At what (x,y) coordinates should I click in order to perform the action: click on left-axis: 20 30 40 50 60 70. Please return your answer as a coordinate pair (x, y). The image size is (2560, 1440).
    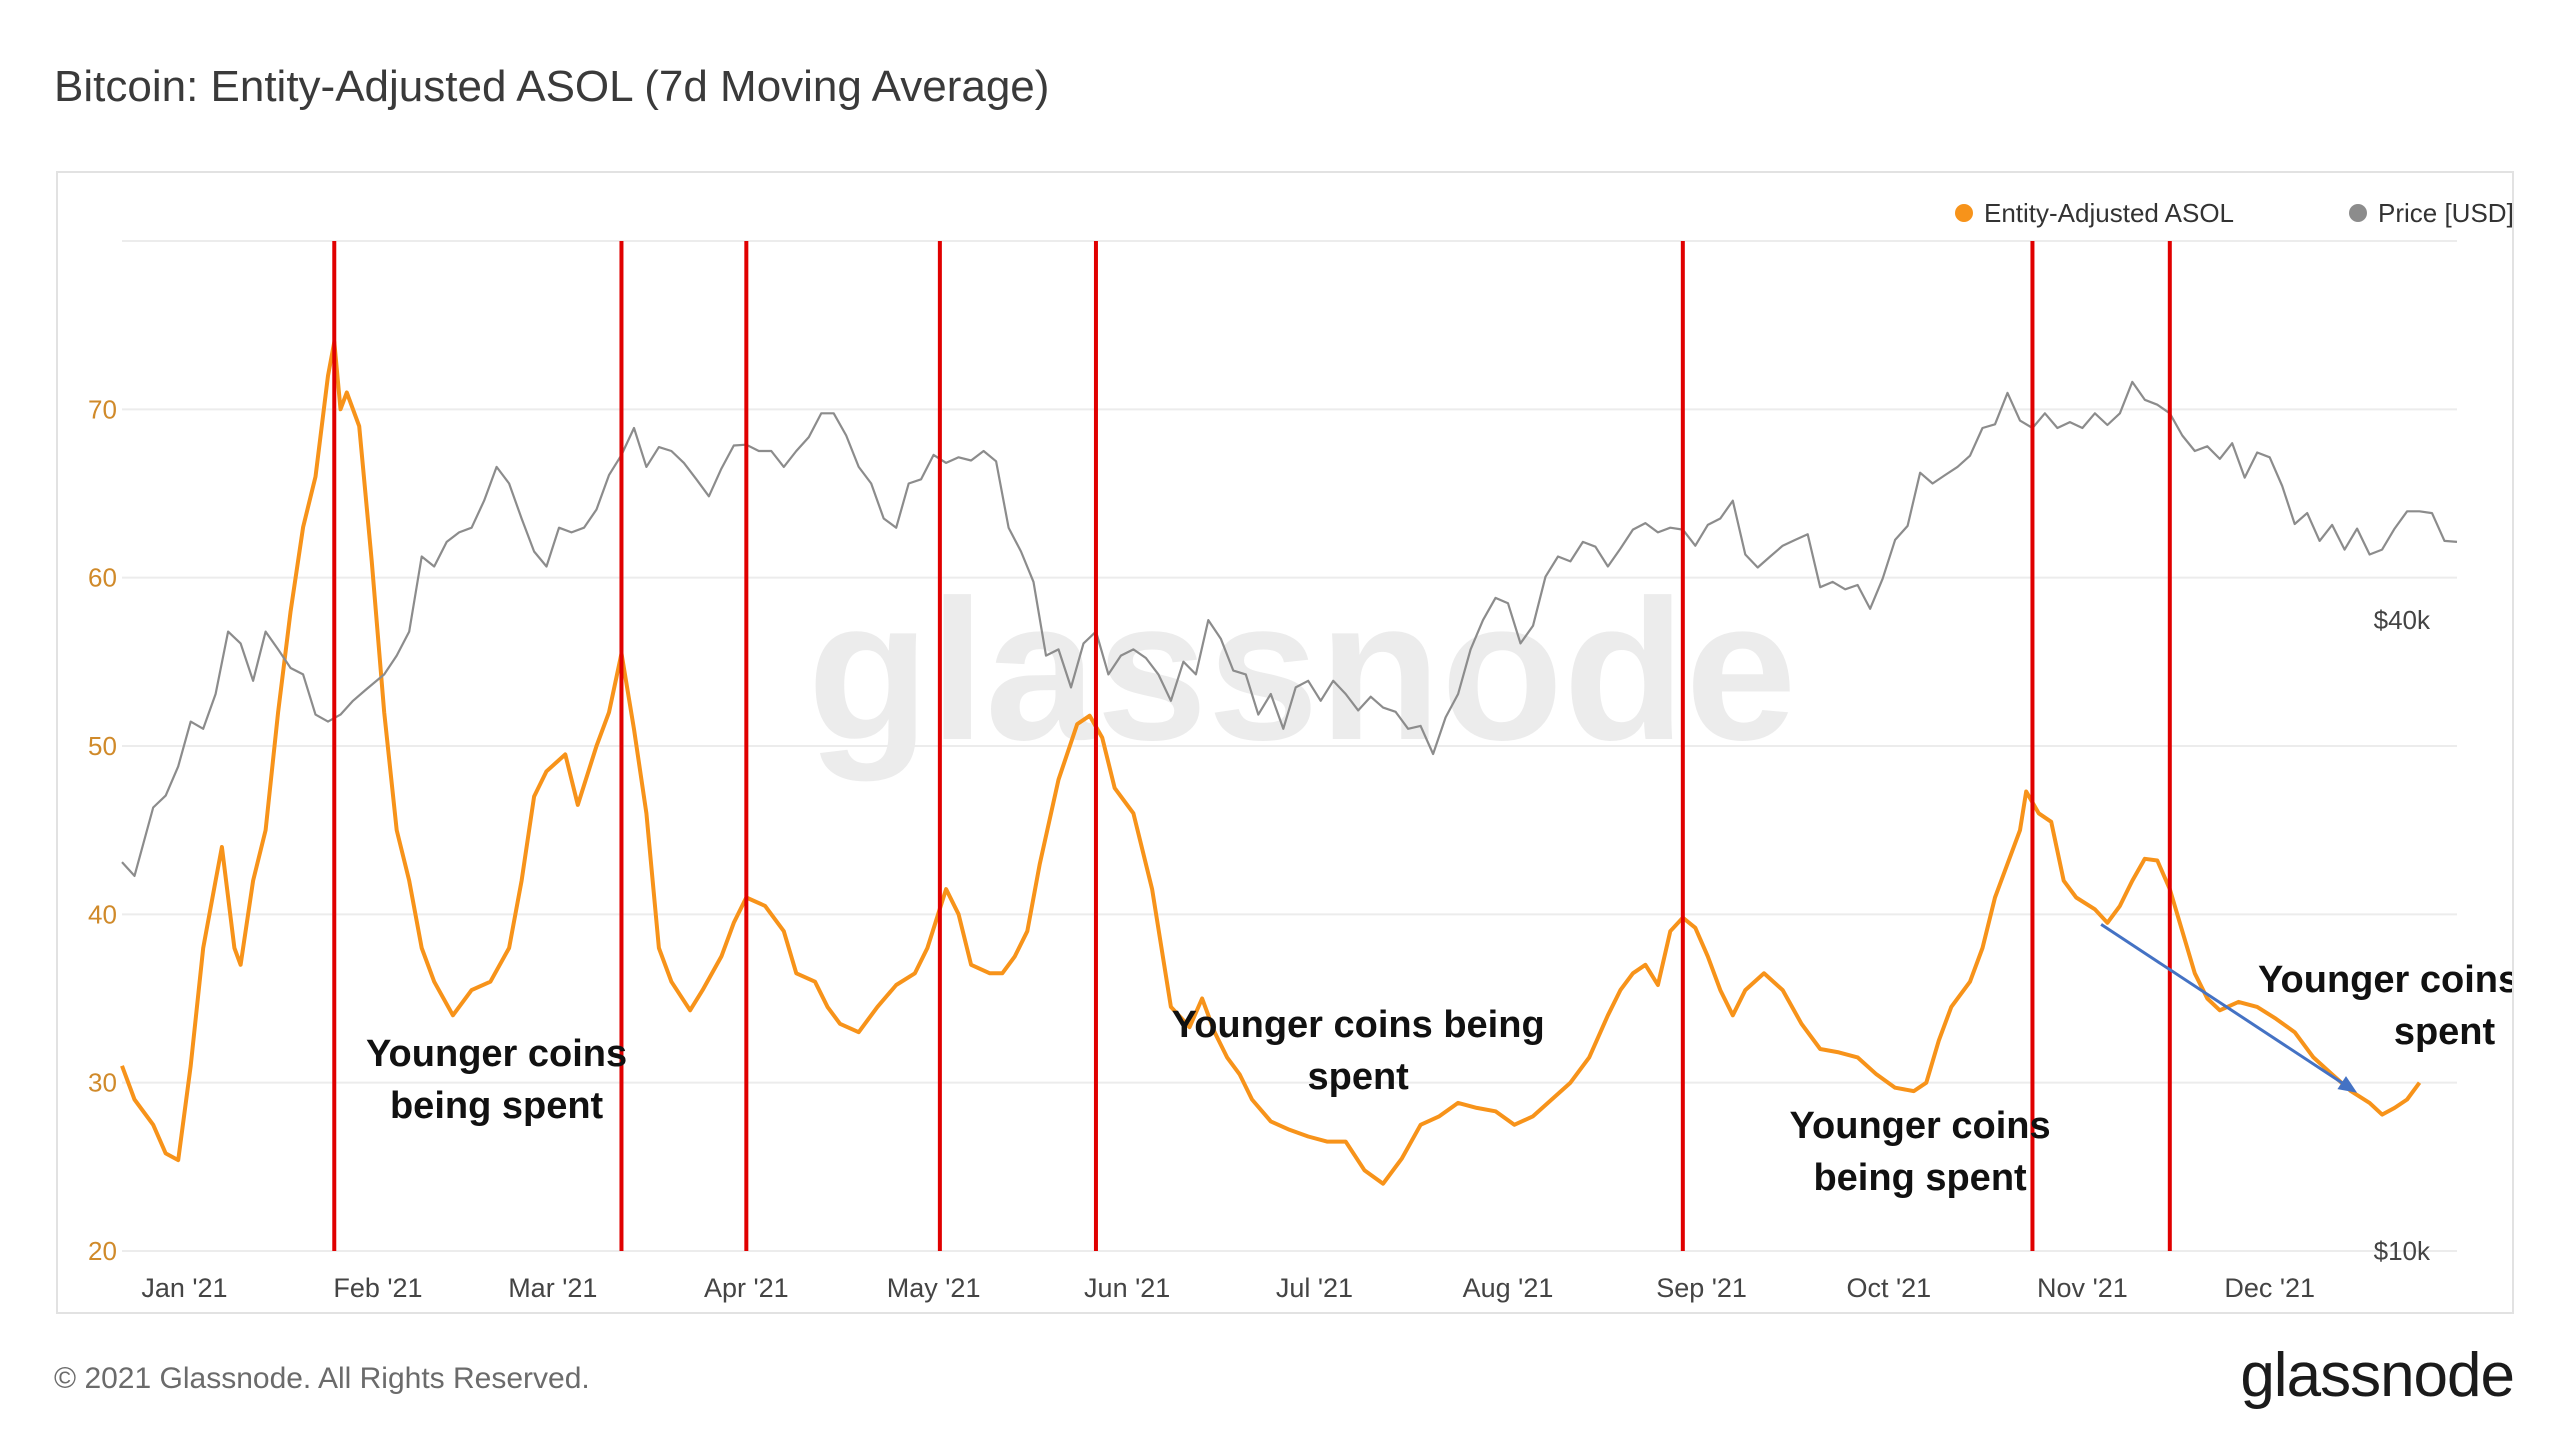
    Looking at the image, I should click on (102, 830).